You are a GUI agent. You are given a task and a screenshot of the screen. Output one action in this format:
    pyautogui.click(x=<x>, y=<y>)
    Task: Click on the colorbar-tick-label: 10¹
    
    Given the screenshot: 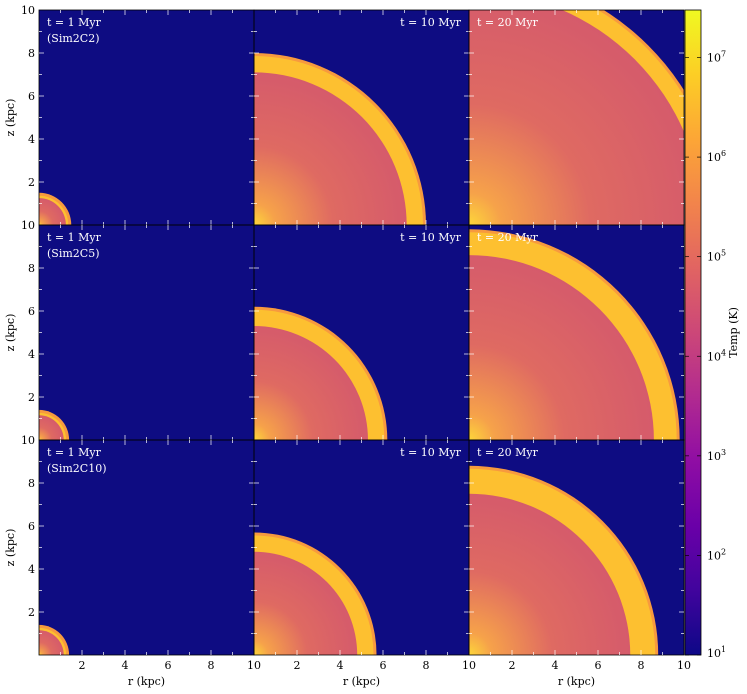 What is the action you would take?
    pyautogui.click(x=716, y=652)
    